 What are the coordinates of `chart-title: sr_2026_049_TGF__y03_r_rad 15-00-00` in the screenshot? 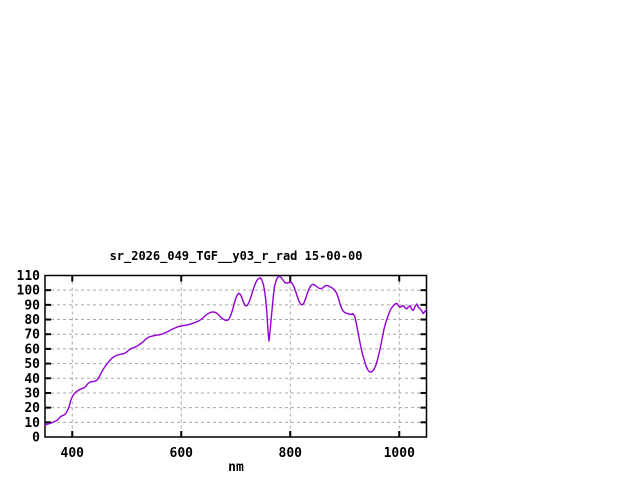 It's located at (236, 256).